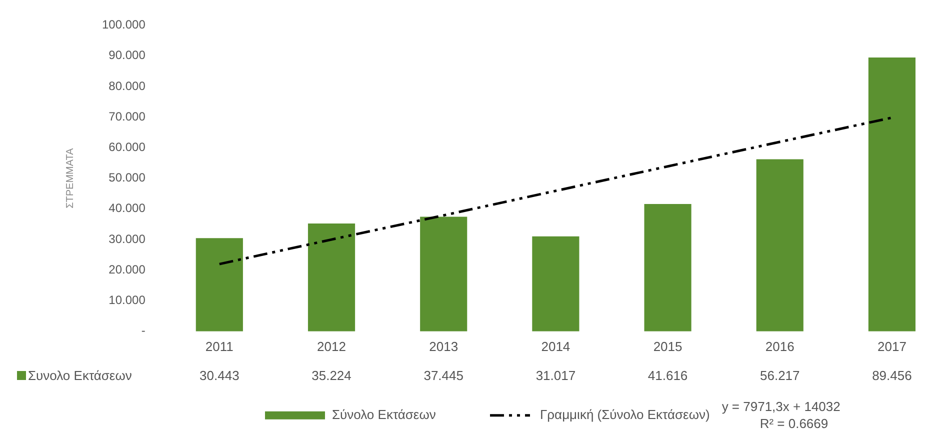 The width and height of the screenshot is (948, 445). Describe the element at coordinates (70, 178) in the screenshot. I see `y-axis-title: ΣΤΡΕΜΜΑΤΑ` at that location.